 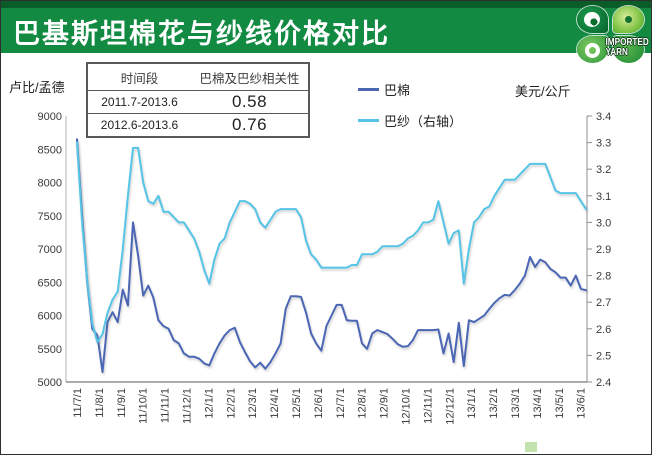 What do you see at coordinates (139, 77) in the screenshot?
I see `col-header-period: 时间段` at bounding box center [139, 77].